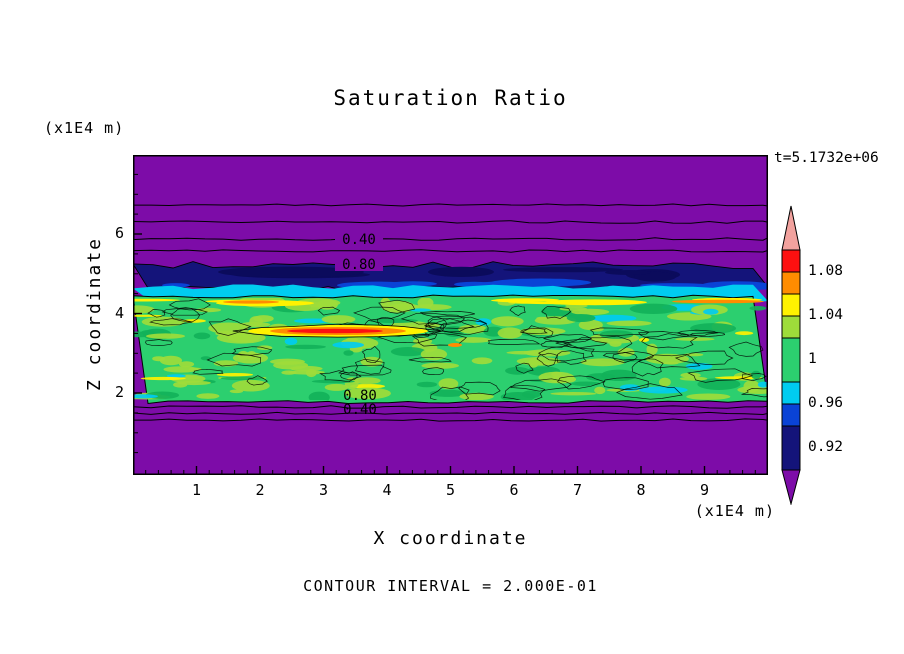 Image resolution: width=904 pixels, height=654 pixels. I want to click on time-label: t=5.1732e+06, so click(826, 158).